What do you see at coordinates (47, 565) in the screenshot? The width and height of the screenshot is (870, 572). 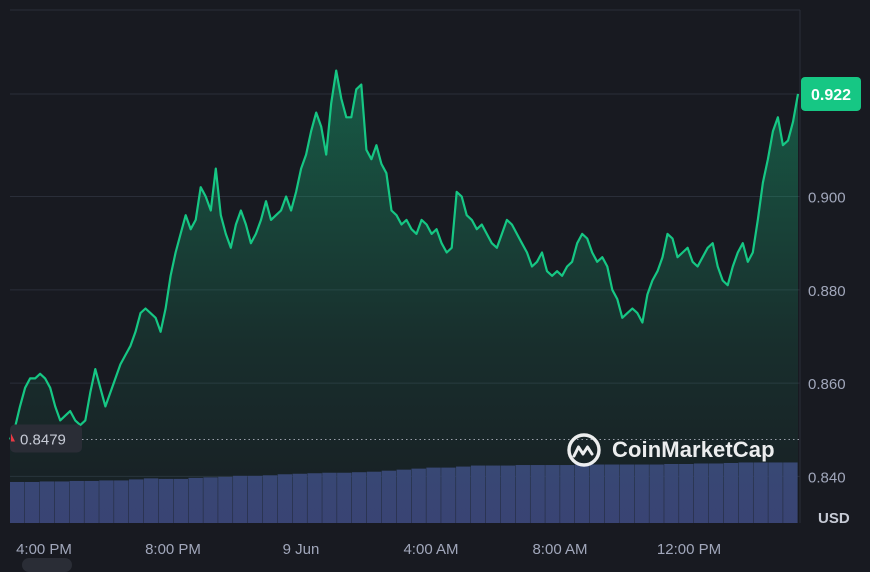 I see `scroll-handle` at bounding box center [47, 565].